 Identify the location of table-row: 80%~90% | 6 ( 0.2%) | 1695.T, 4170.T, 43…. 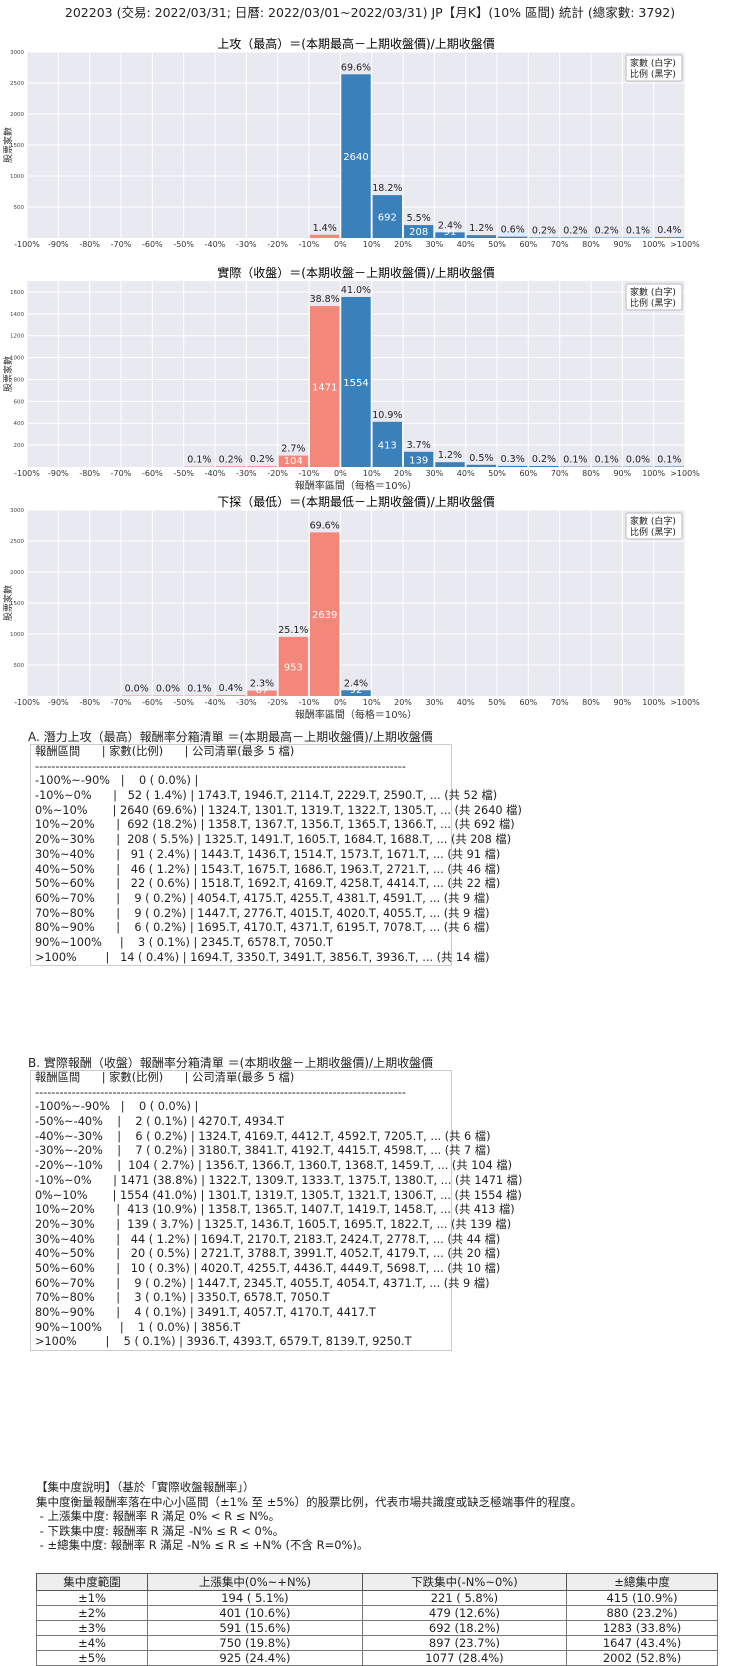
(241, 928).